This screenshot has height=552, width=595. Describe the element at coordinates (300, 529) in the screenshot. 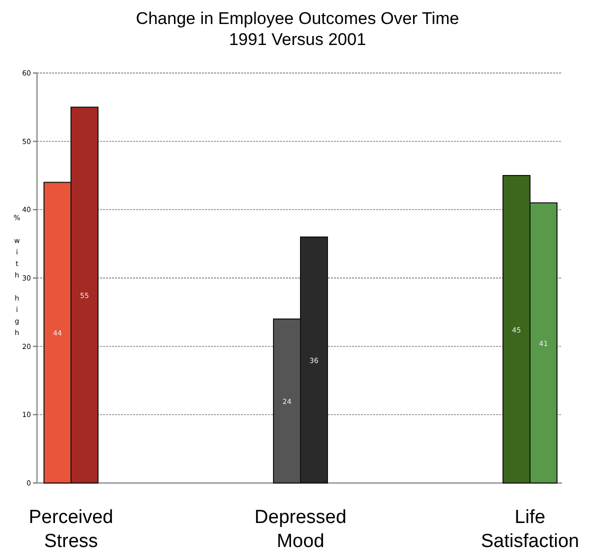

I see `x-tick-label: Depressed Mood` at that location.